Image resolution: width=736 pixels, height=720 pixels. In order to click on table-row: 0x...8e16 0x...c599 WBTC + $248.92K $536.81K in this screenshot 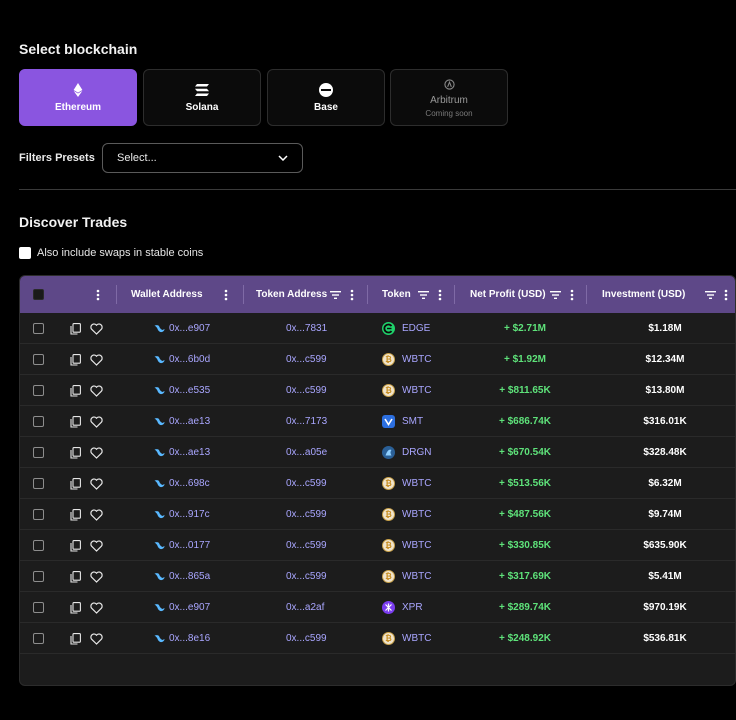, I will do `click(377, 638)`.